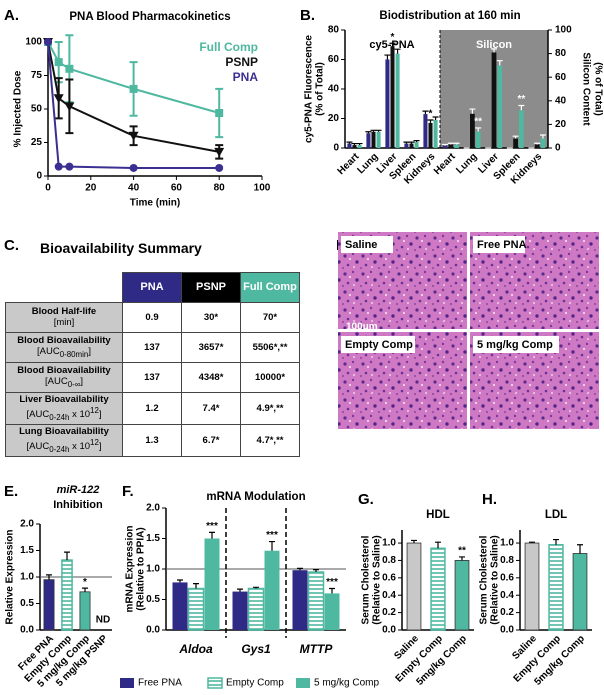 This screenshot has width=604, height=695. Describe the element at coordinates (27, 524) in the screenshot. I see `y-tick-label: 2.0` at that location.